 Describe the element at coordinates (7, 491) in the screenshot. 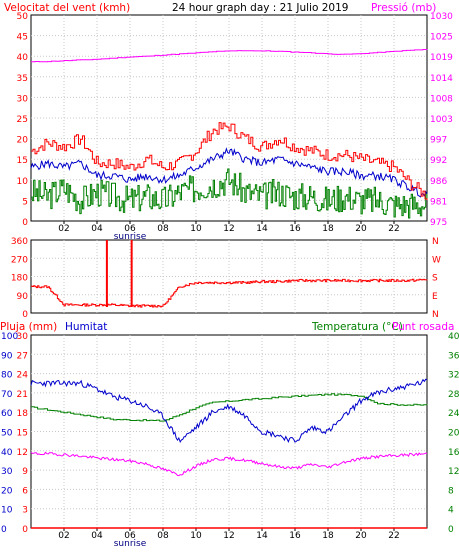

I see `rain-tick-label: 20` at that location.